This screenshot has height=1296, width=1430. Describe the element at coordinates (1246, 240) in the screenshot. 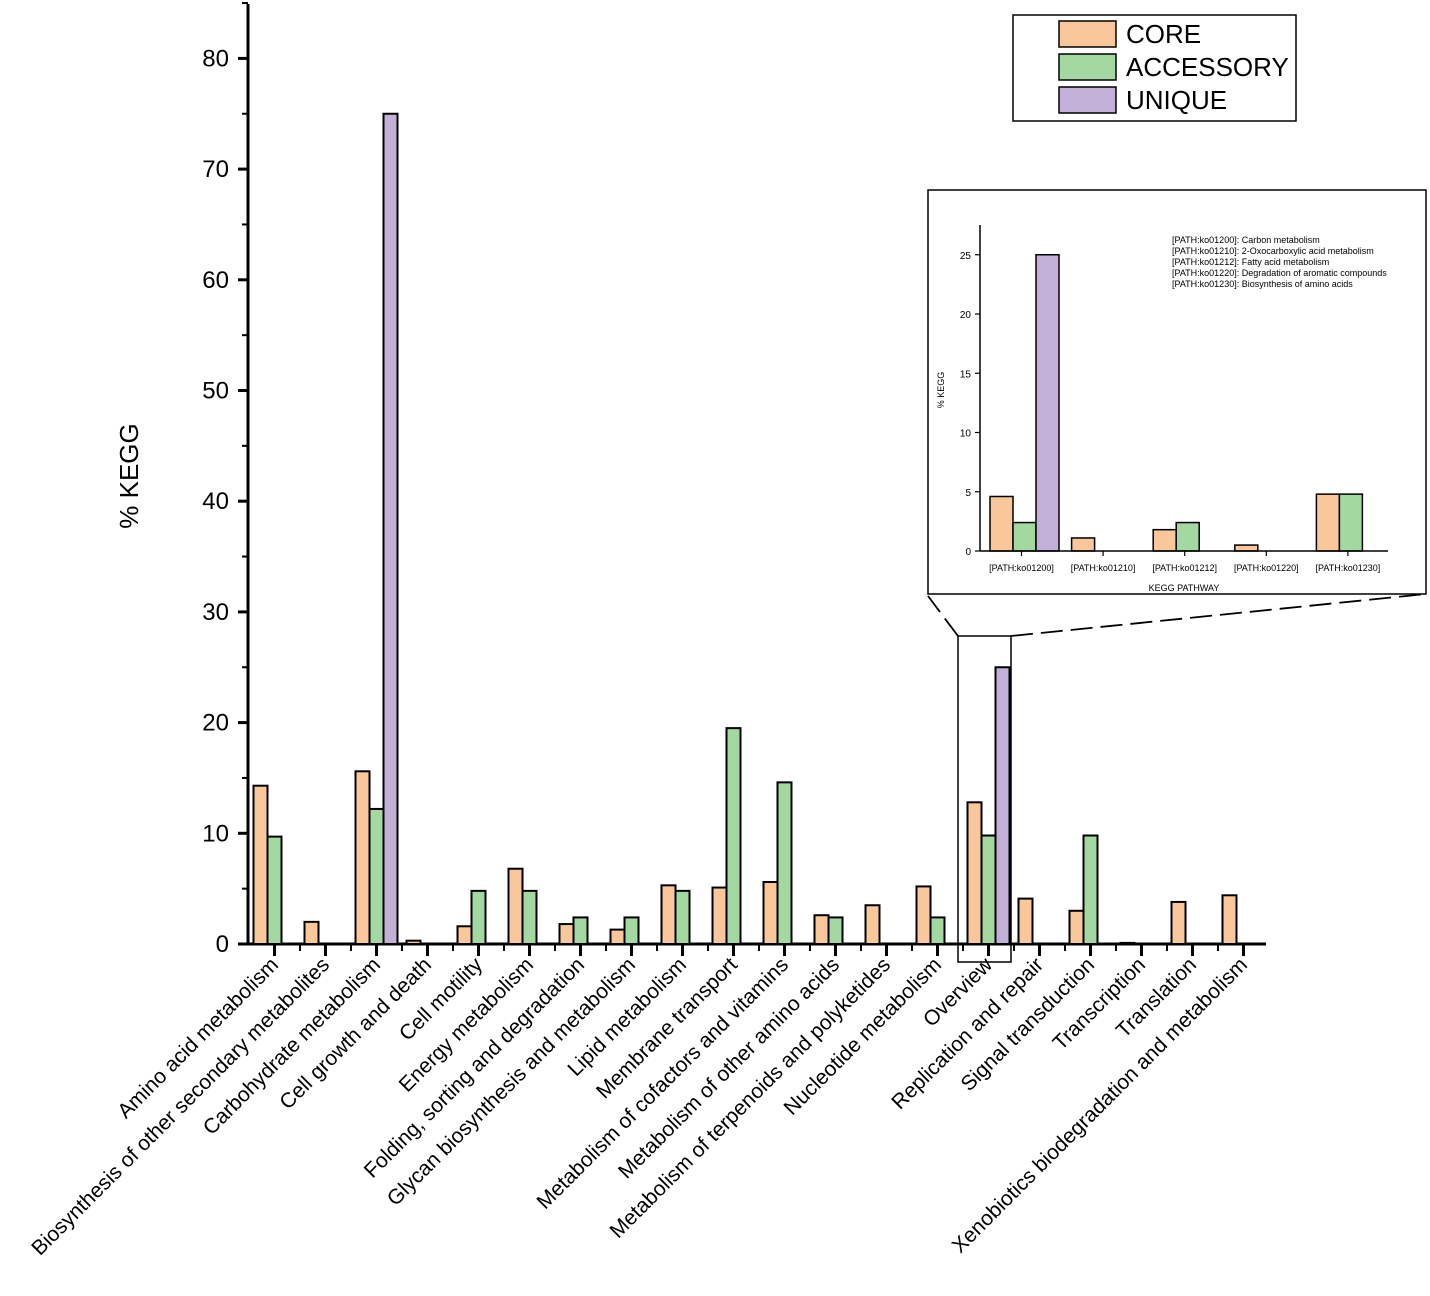

I see `inset-annotation: [PATH:ko01200]: Carbon metabolism` at that location.